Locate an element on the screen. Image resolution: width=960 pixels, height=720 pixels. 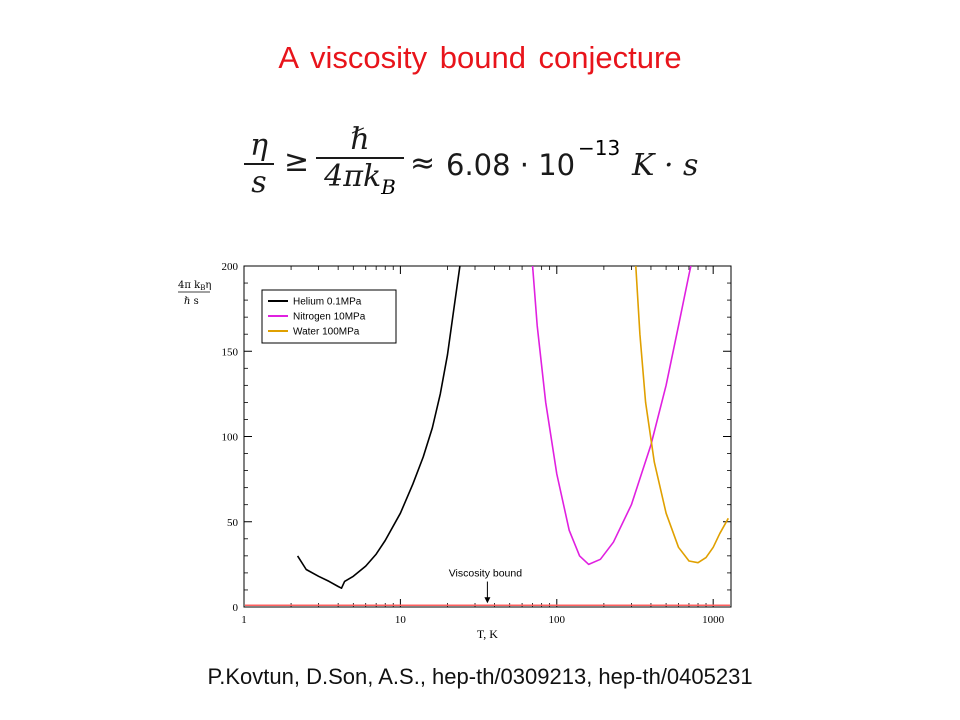
x-tick-label: 1 is located at coordinates (244, 620).